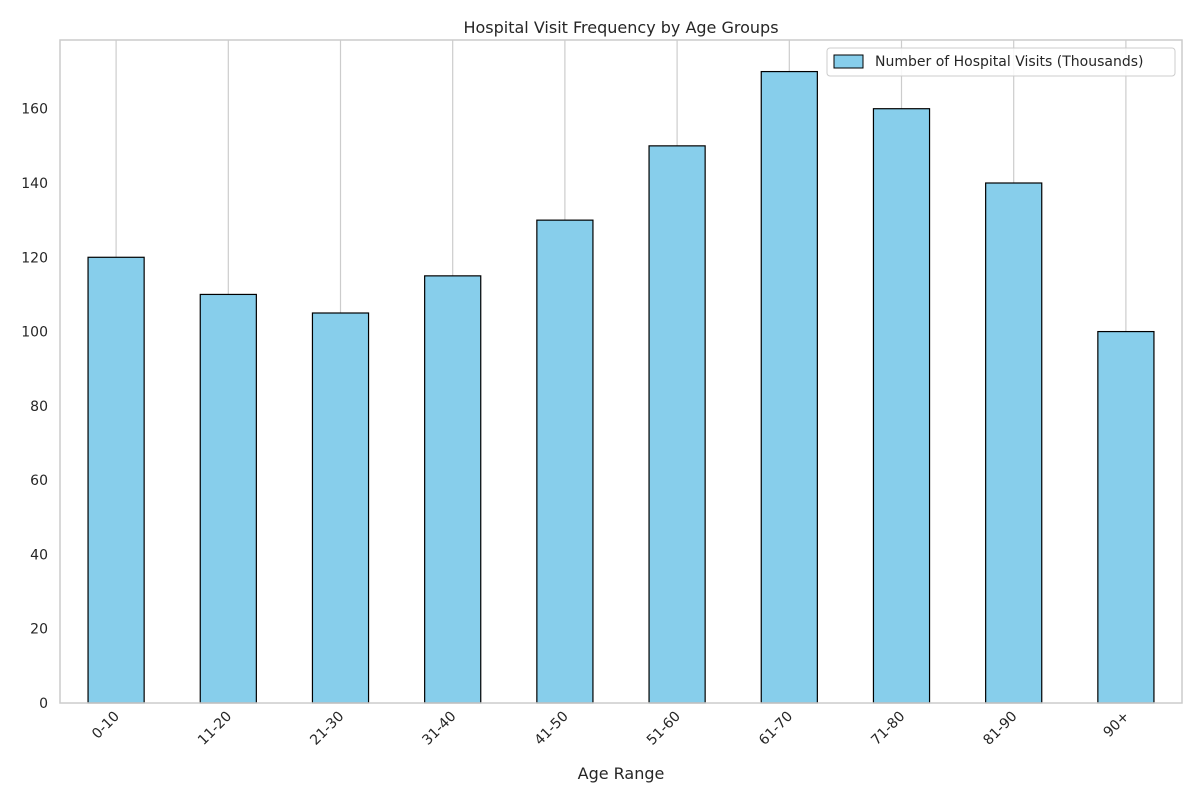 This screenshot has height=804, width=1200. I want to click on legend: Number of Hospital Visits (Thousands), so click(1001, 62).